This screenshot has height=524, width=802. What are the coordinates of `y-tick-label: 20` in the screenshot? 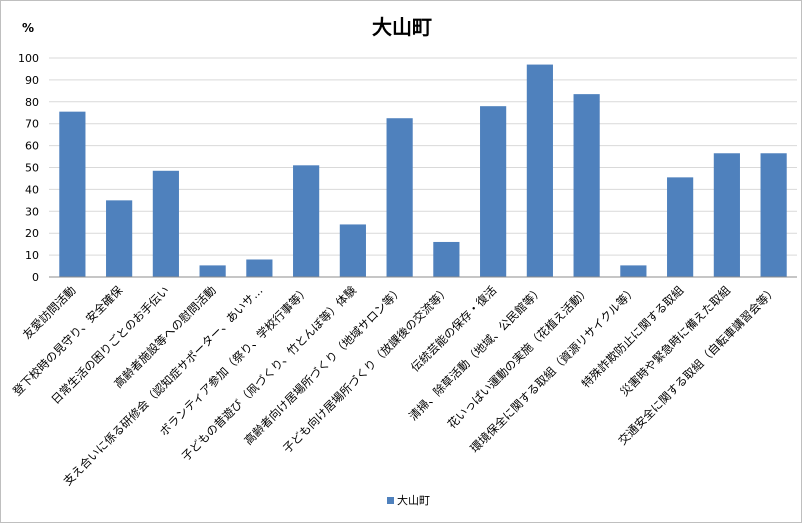 It's located at (32, 233).